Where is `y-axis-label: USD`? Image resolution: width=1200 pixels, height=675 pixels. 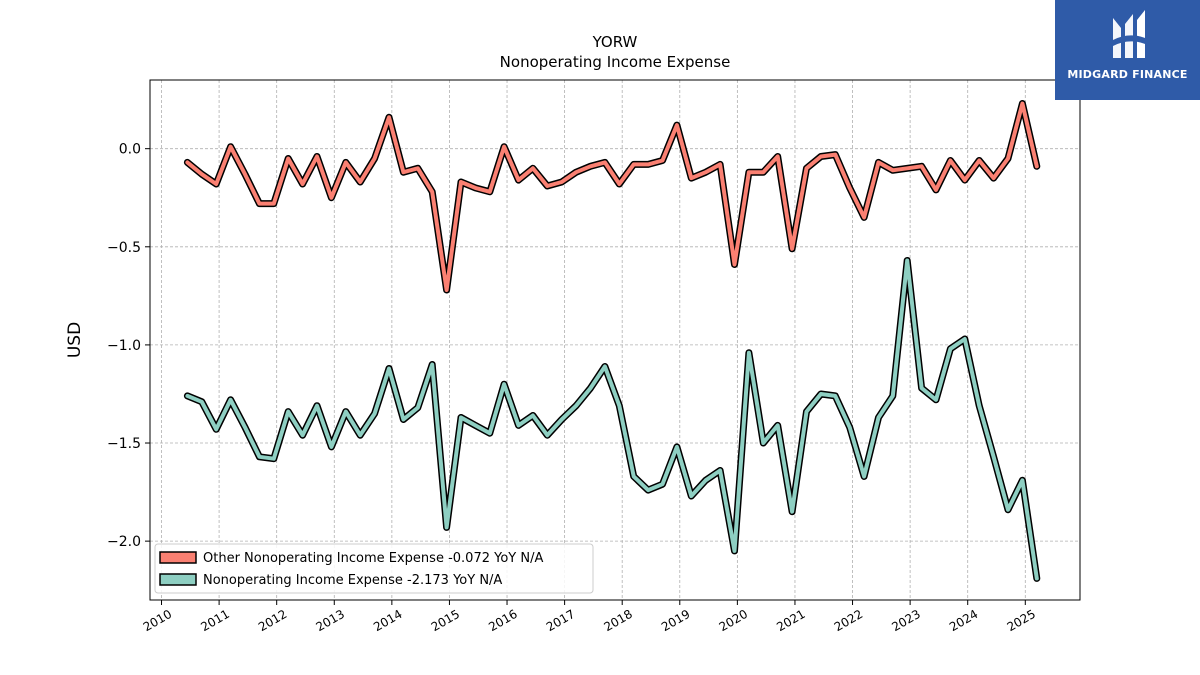 y-axis-label: USD is located at coordinates (75, 340).